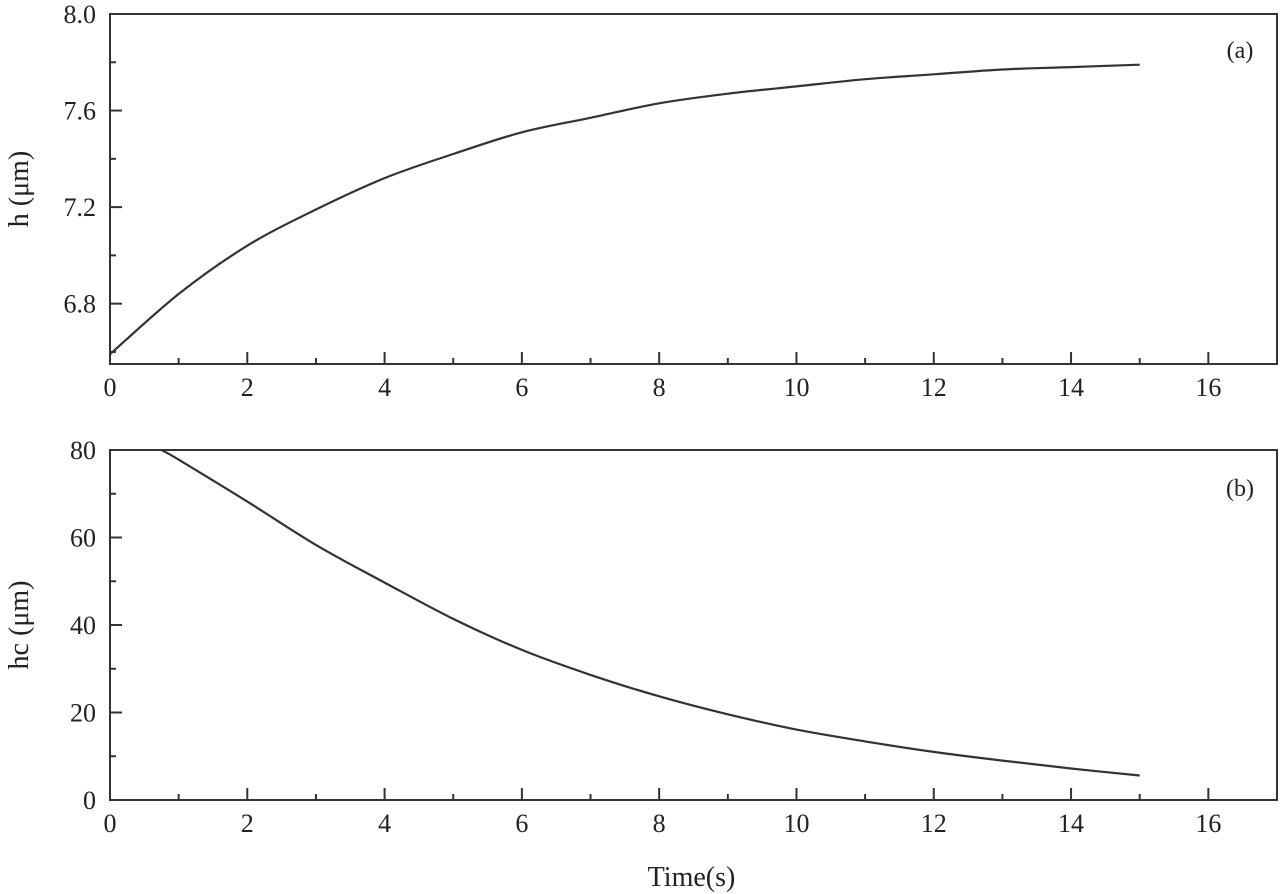 The image size is (1280, 894). What do you see at coordinates (80, 14) in the screenshot?
I see `y-tick-label: 8.0` at bounding box center [80, 14].